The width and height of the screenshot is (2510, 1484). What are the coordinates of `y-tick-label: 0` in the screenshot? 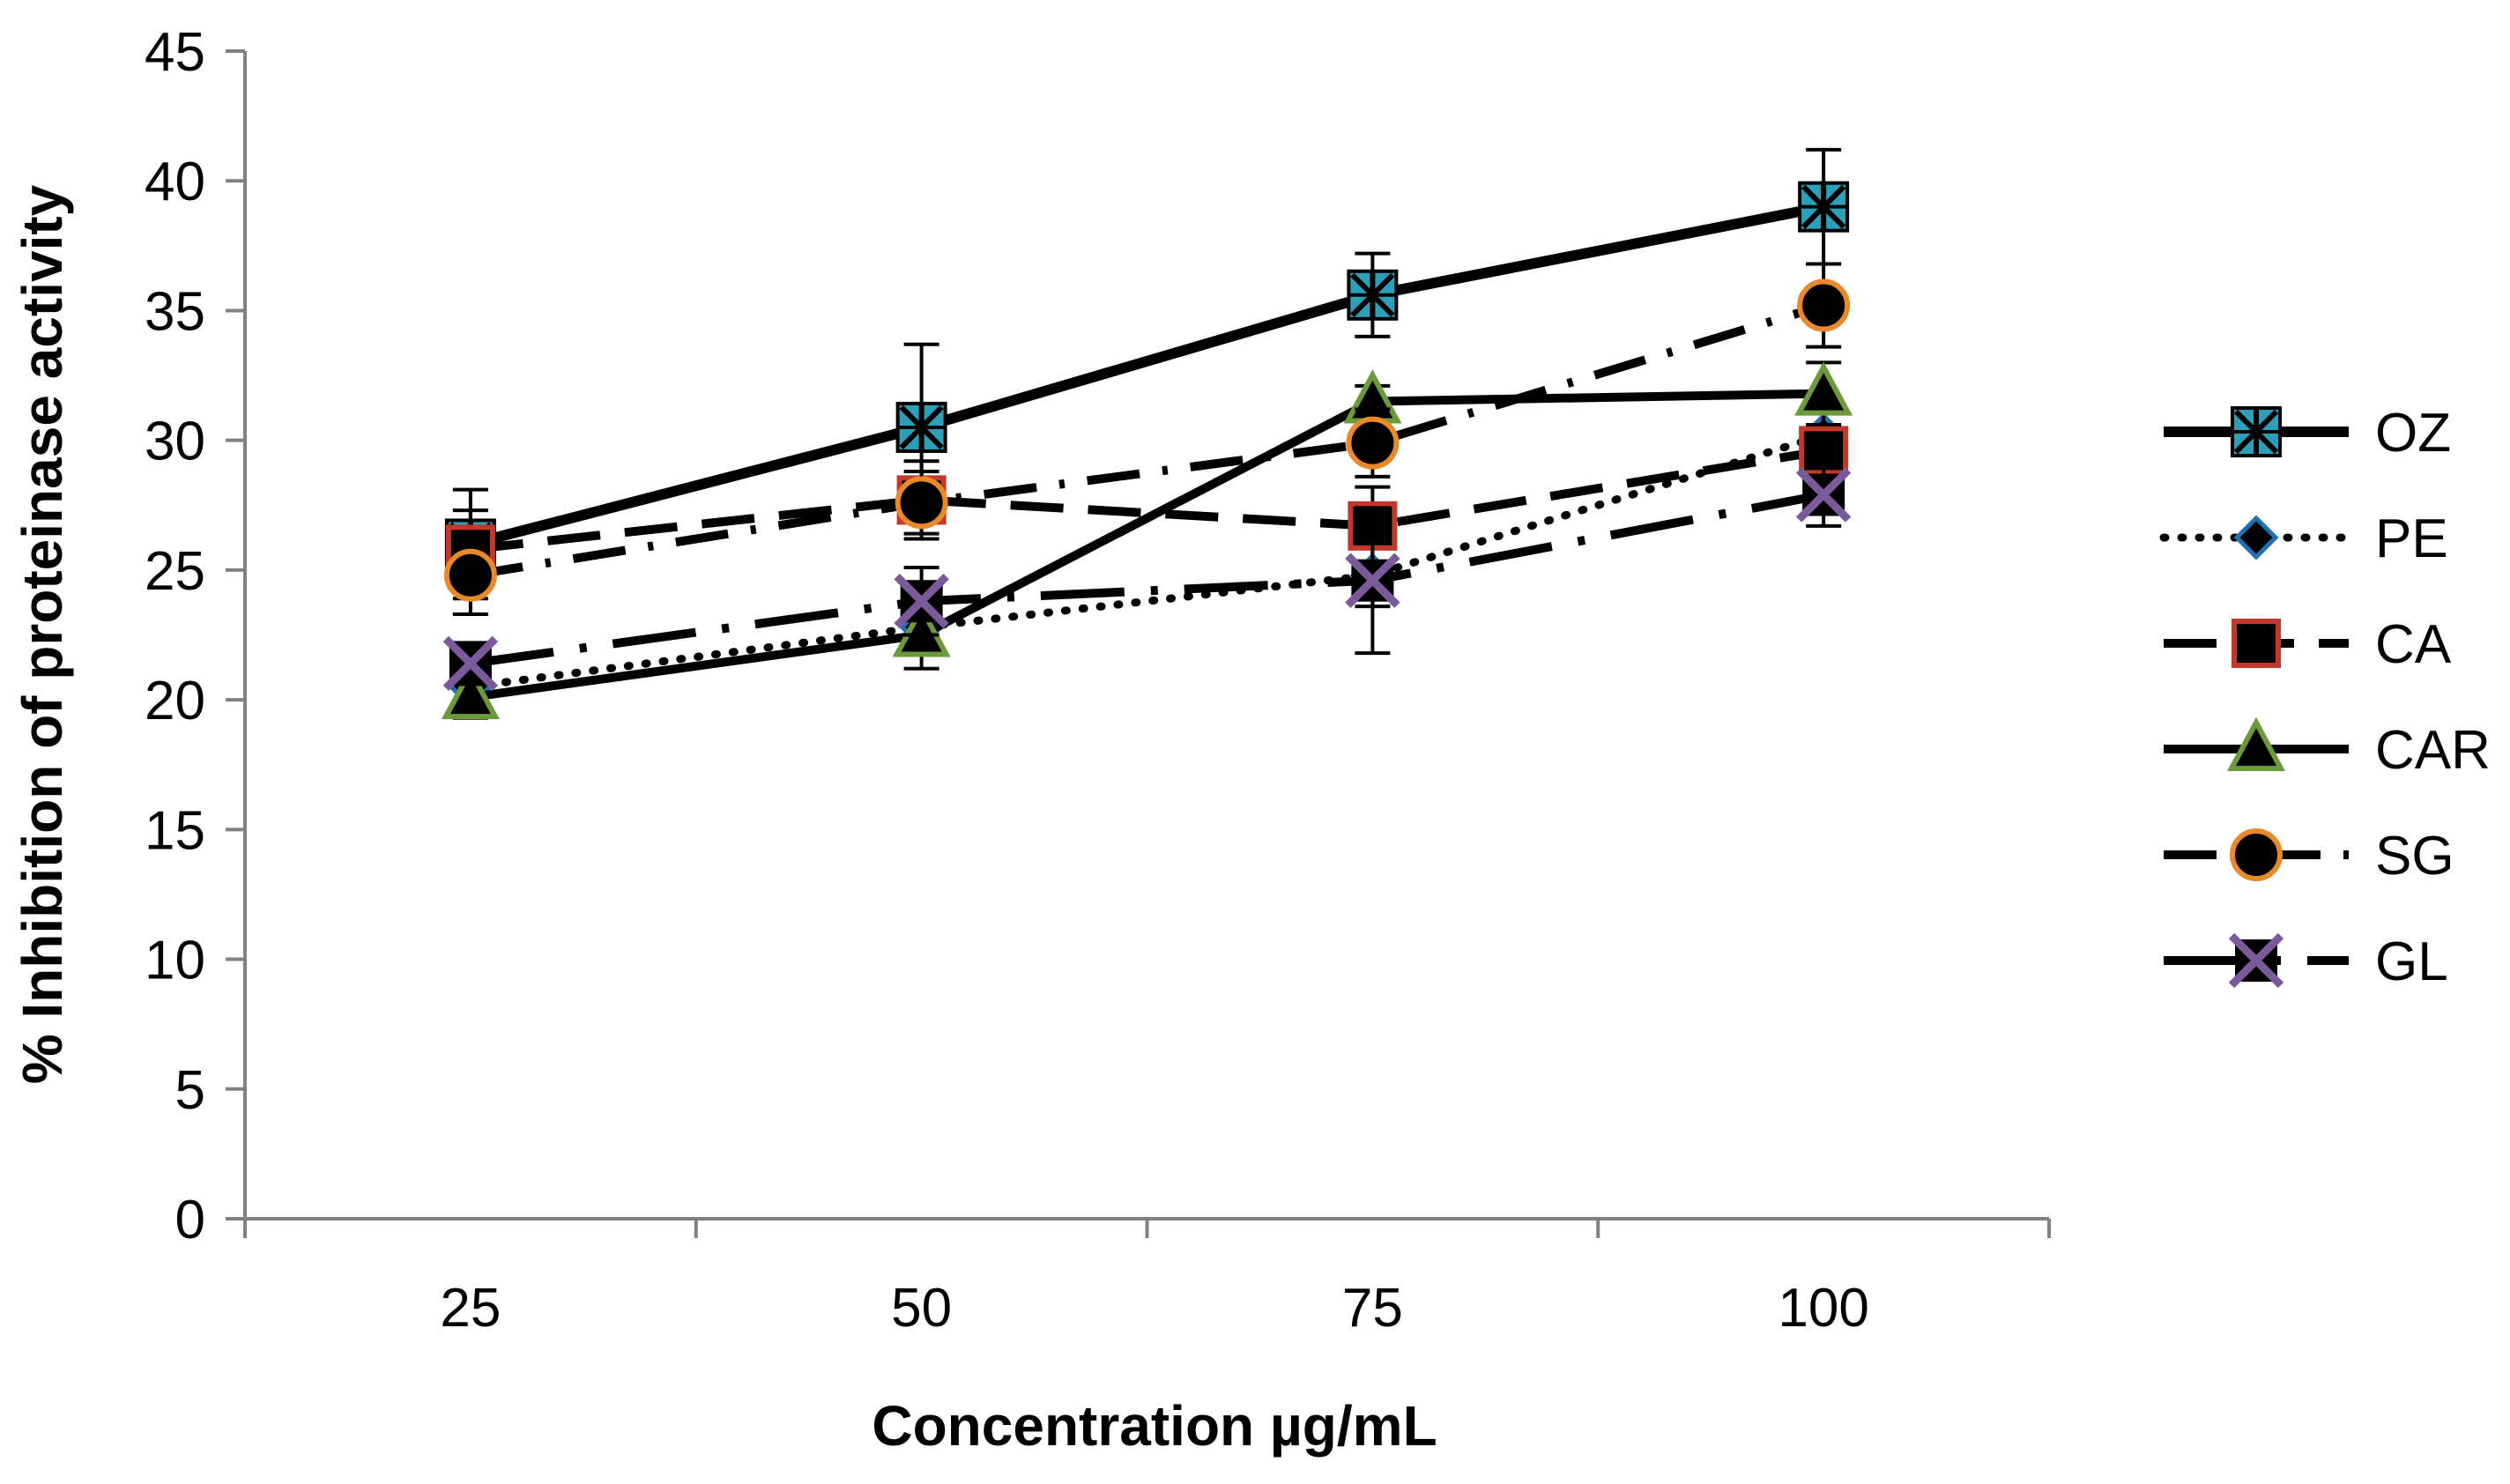 It's located at (190, 1220).